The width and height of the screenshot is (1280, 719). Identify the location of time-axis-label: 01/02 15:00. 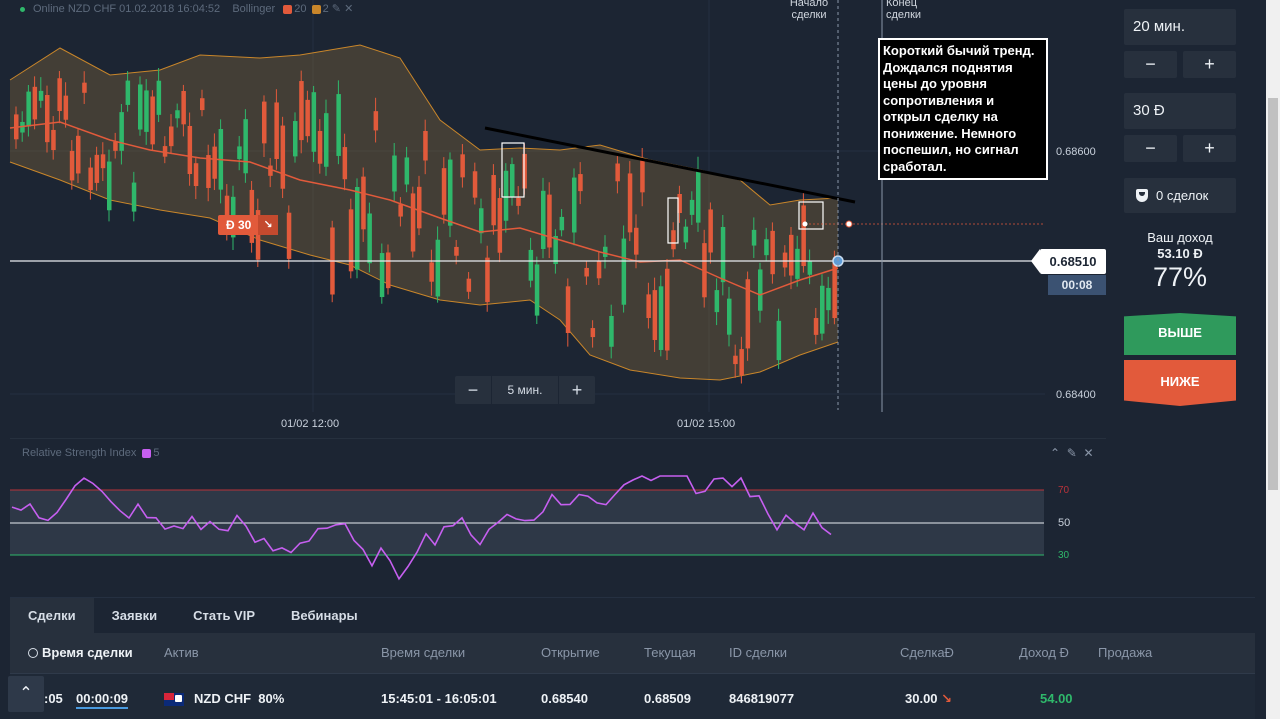
(706, 424).